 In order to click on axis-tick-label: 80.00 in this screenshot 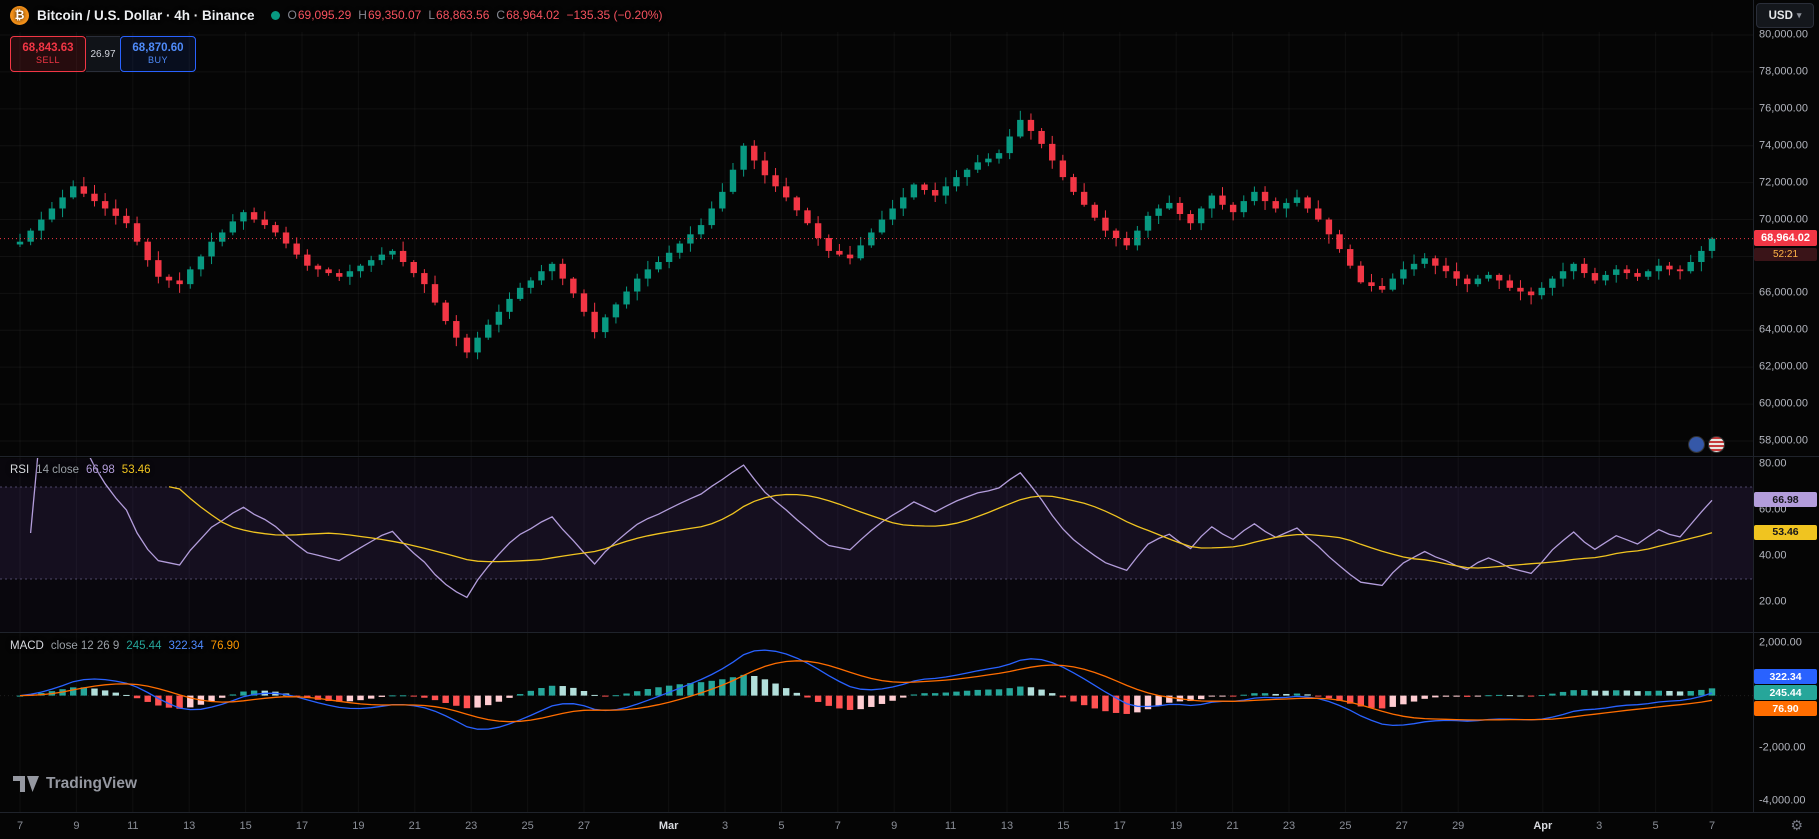, I will do `click(1773, 463)`.